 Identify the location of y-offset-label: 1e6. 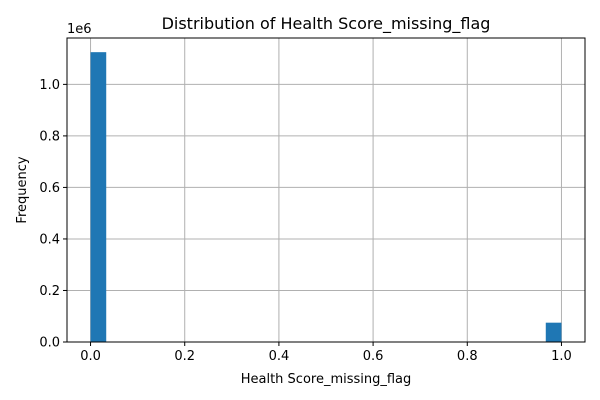
(79, 29).